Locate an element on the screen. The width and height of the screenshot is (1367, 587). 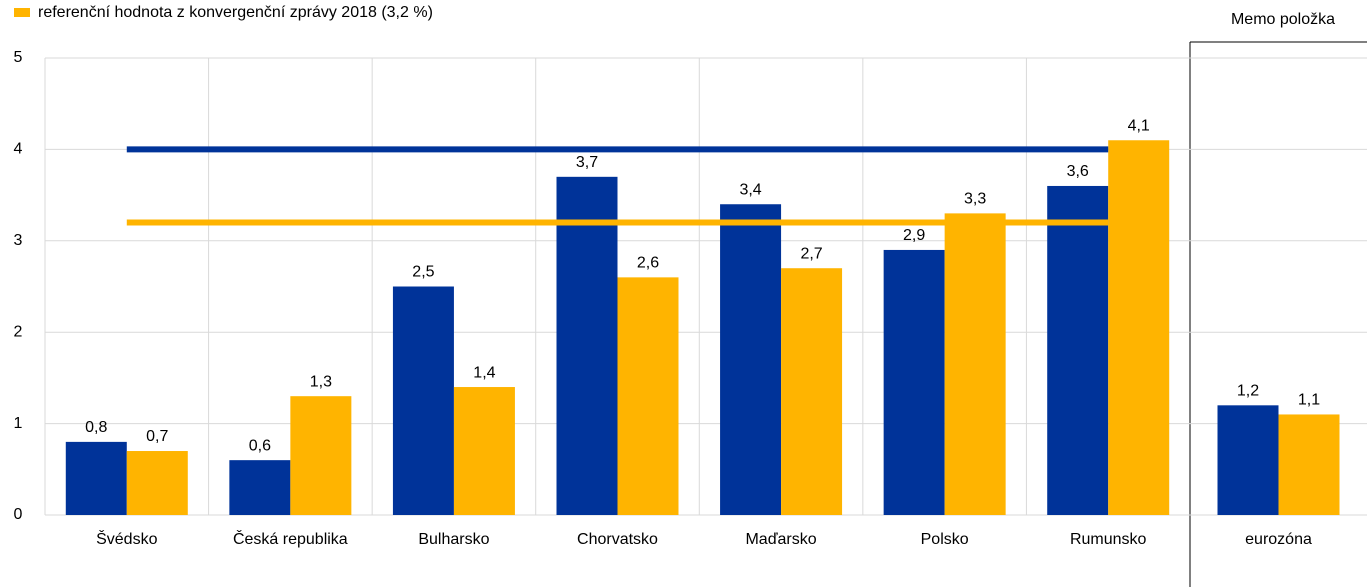
value-label: 3,3 is located at coordinates (975, 199).